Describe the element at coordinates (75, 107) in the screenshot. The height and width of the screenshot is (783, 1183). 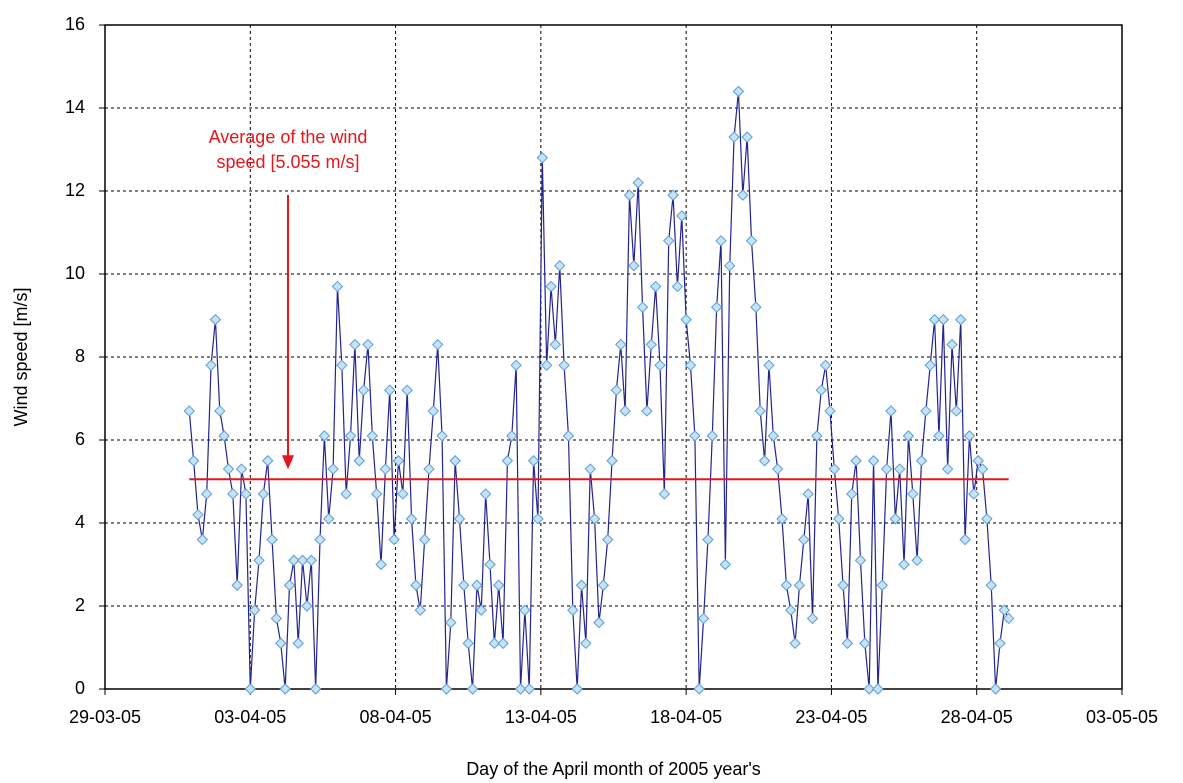
I see `y-tick-label: 14` at that location.